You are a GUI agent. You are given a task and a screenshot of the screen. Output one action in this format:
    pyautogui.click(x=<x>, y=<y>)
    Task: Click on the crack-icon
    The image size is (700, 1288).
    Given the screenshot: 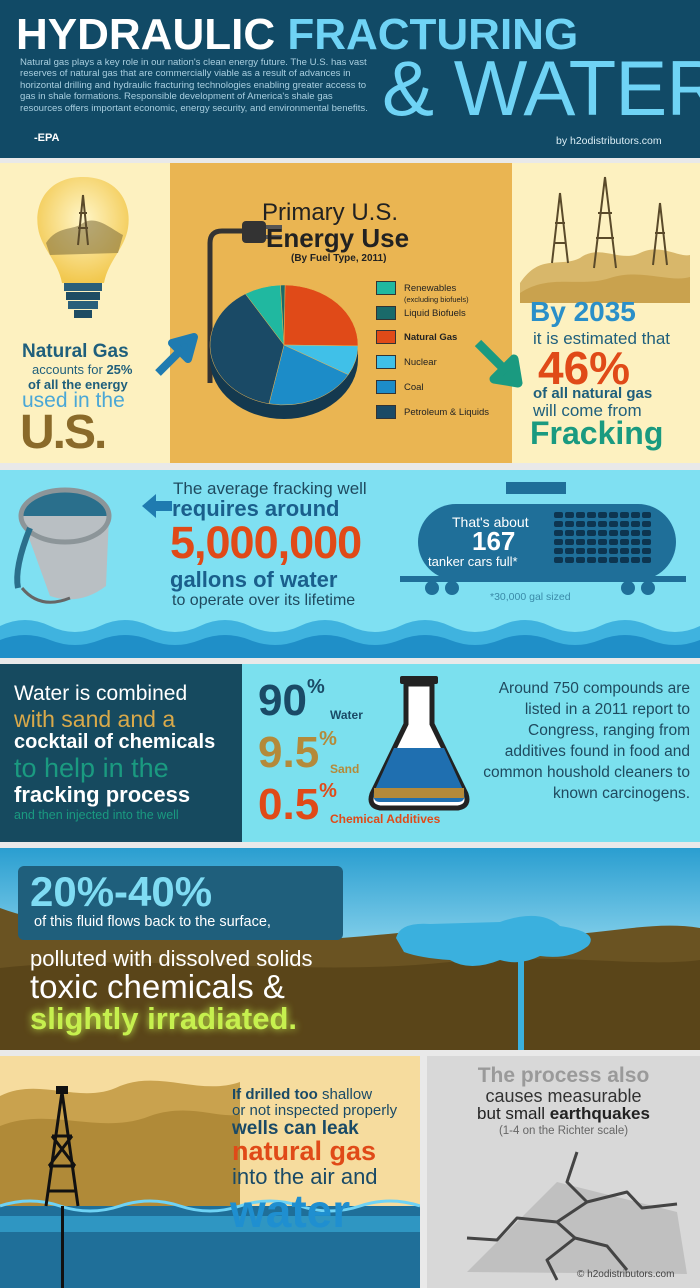 What is the action you would take?
    pyautogui.click(x=576, y=1216)
    